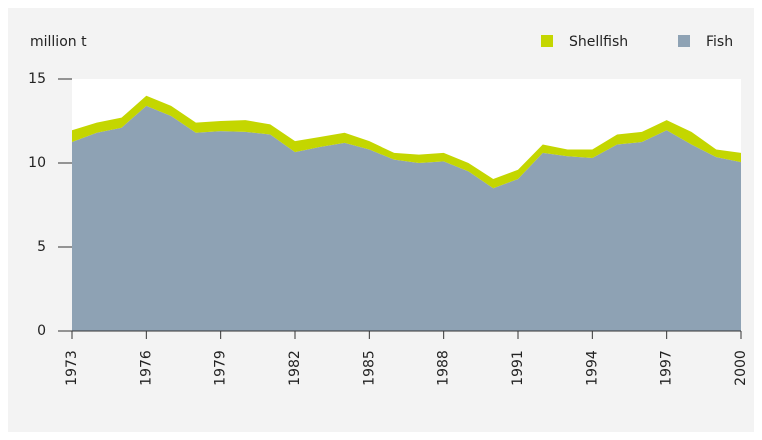  Describe the element at coordinates (518, 368) in the screenshot. I see `x-tick-label: 1991` at that location.